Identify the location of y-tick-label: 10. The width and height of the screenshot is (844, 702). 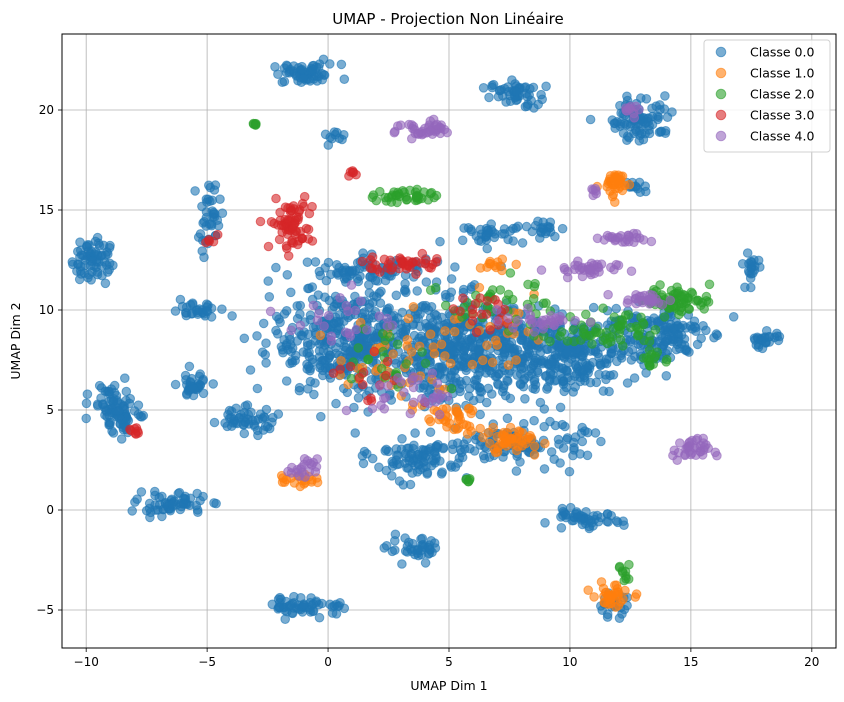
(46, 310).